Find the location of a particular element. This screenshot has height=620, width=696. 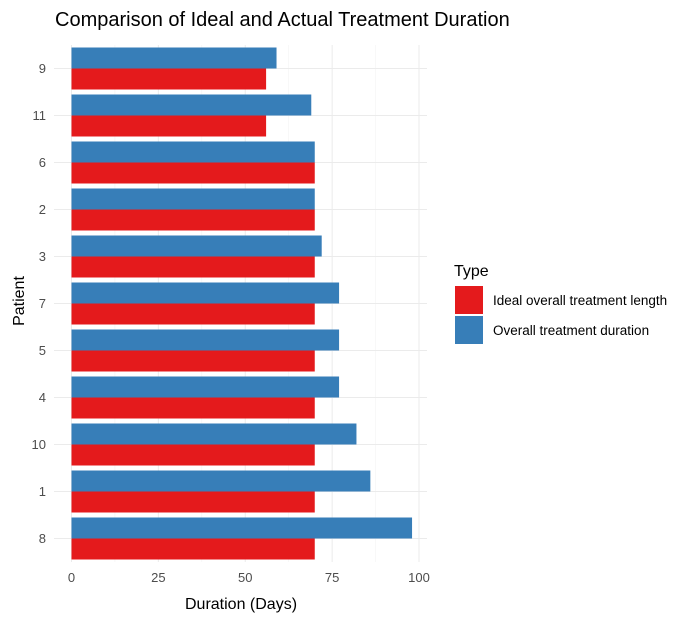

y-tick-label: 7 is located at coordinates (42, 303).